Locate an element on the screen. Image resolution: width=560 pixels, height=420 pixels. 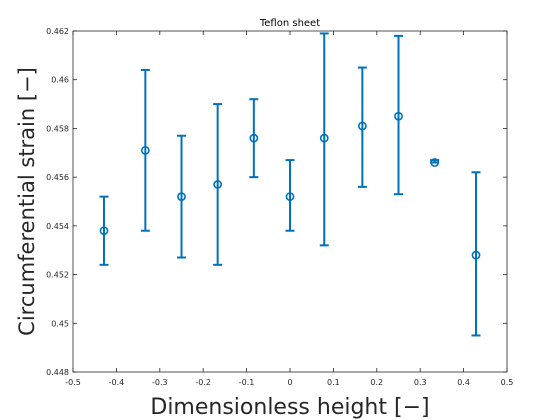
y-tick-label: 0.448 is located at coordinates (57, 372).